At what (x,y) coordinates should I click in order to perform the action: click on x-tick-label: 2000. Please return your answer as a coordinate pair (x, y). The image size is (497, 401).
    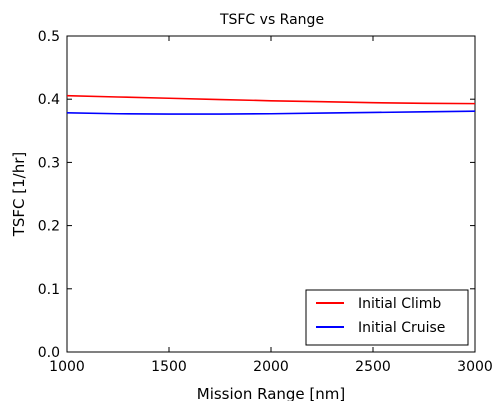
    Looking at the image, I should click on (271, 367).